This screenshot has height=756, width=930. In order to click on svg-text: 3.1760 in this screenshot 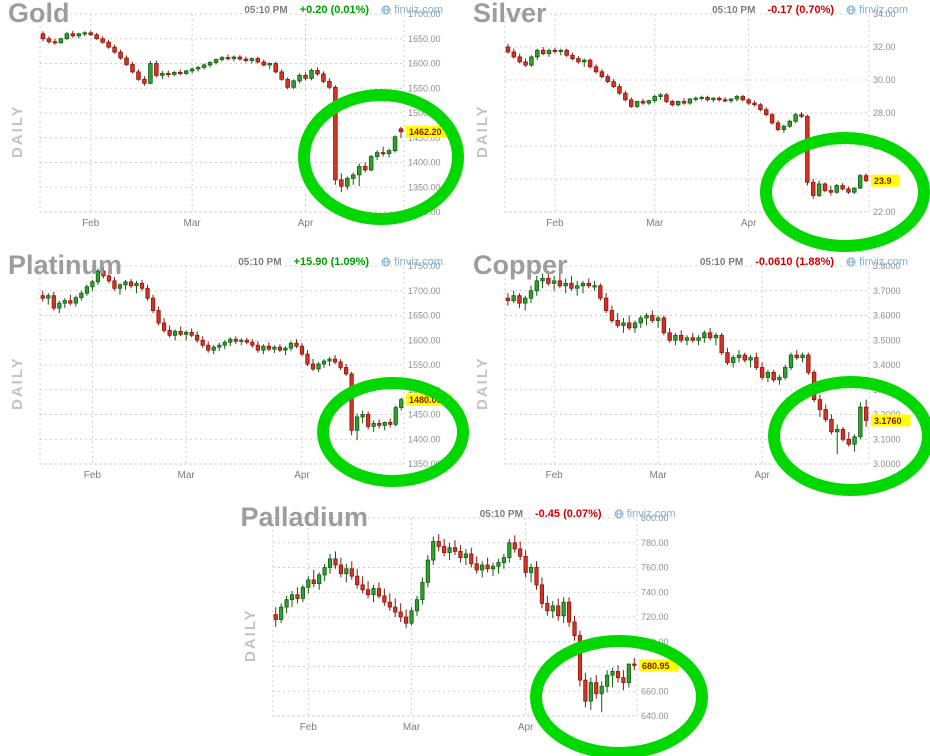, I will do `click(888, 421)`.